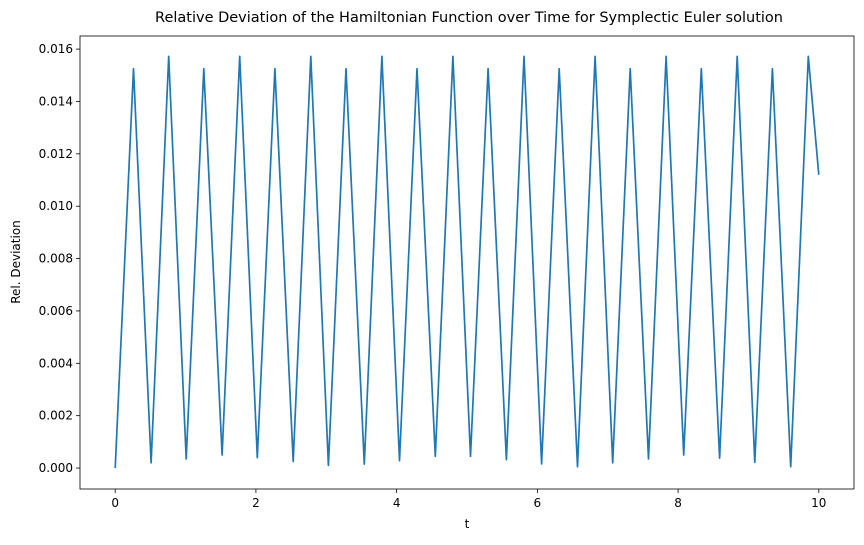 This screenshot has width=864, height=545. I want to click on x-tick-label: 10, so click(818, 503).